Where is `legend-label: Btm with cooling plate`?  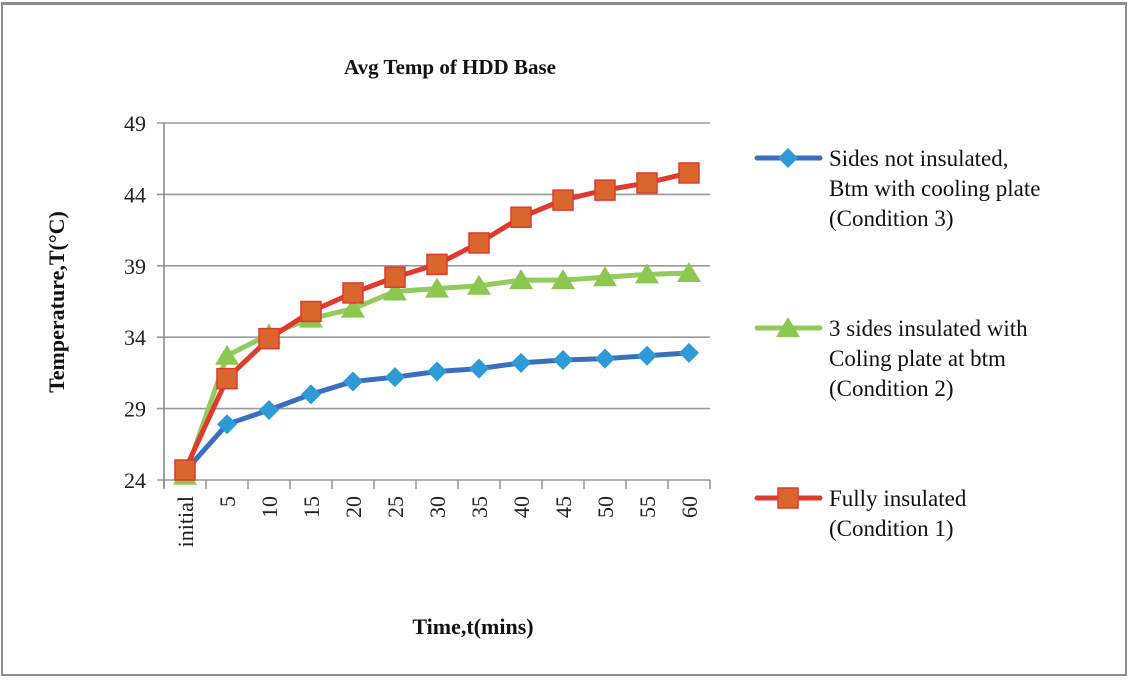
legend-label: Btm with cooling plate is located at coordinates (934, 188).